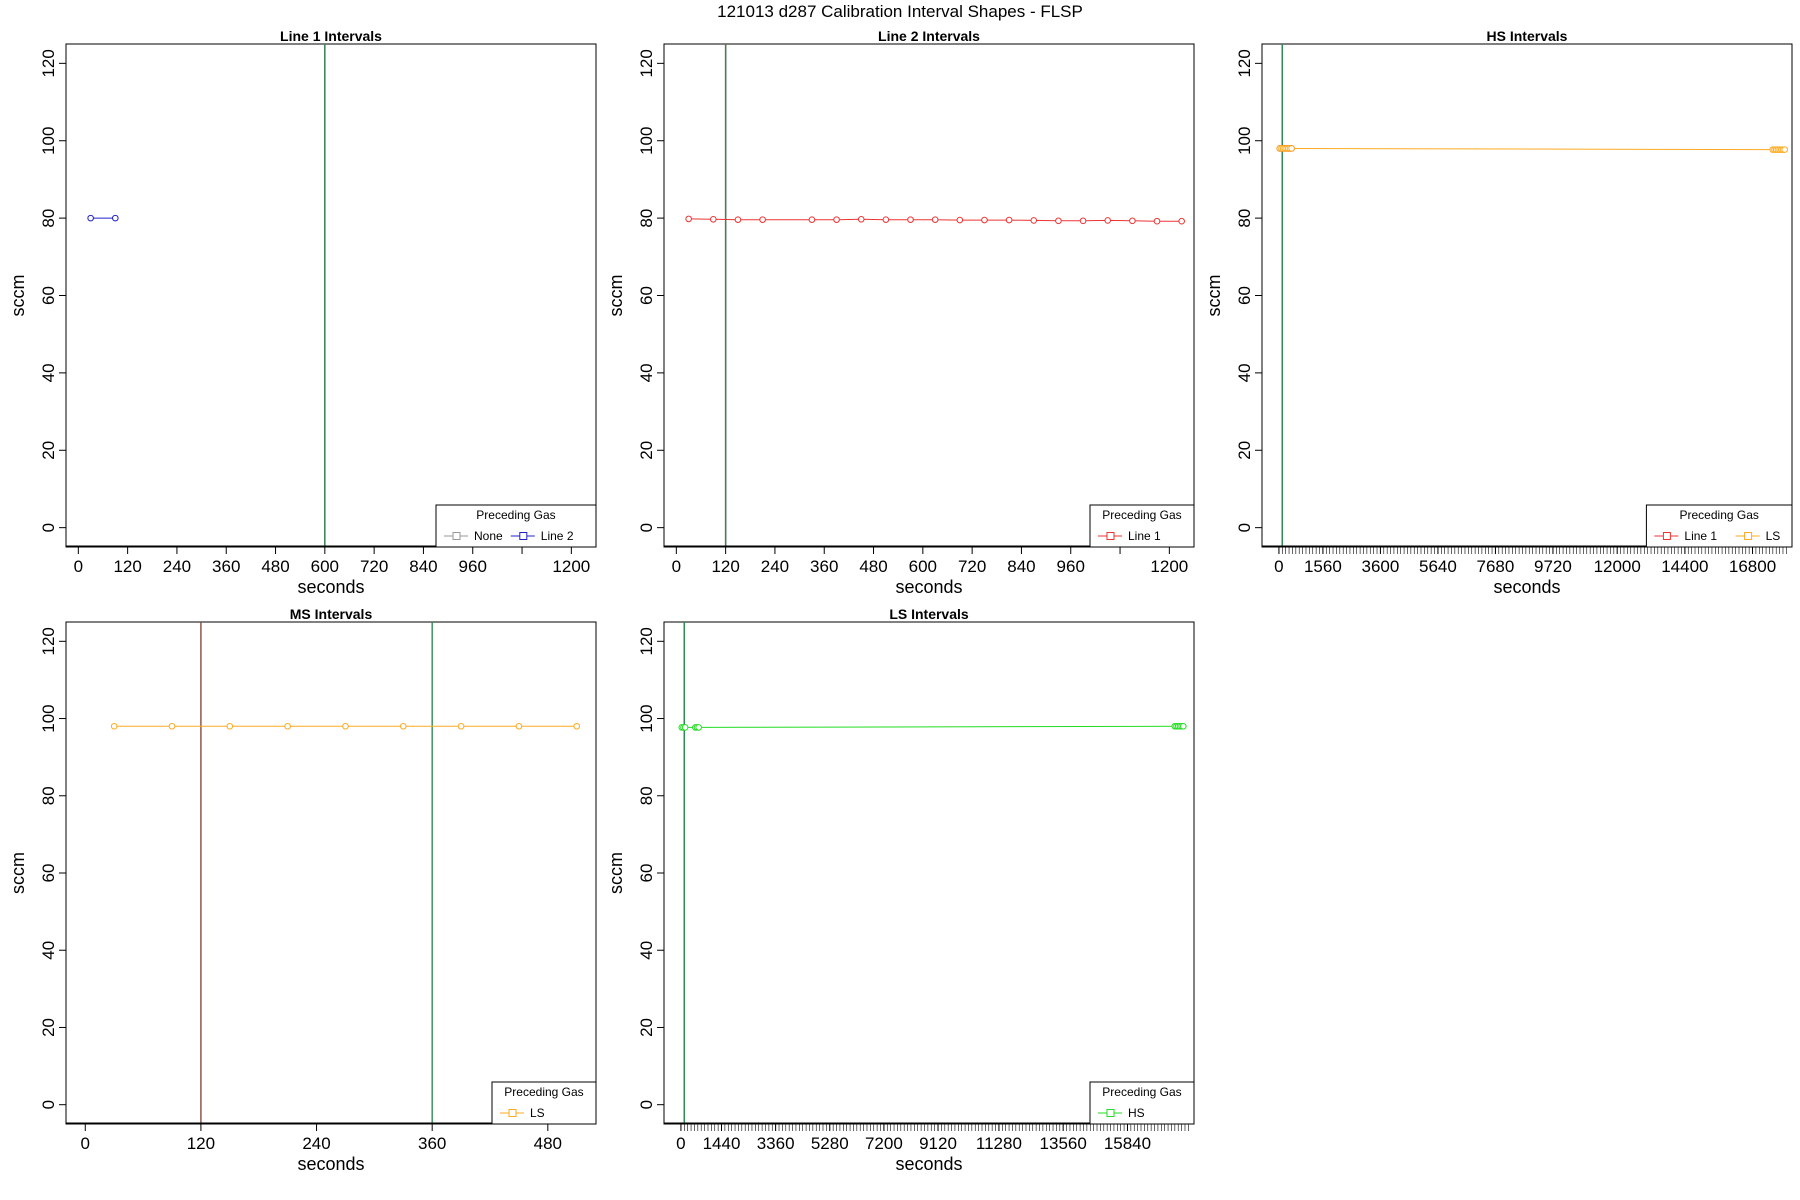 Image resolution: width=1800 pixels, height=1200 pixels. What do you see at coordinates (1136, 1113) in the screenshot?
I see `legend-entry-label: HS` at bounding box center [1136, 1113].